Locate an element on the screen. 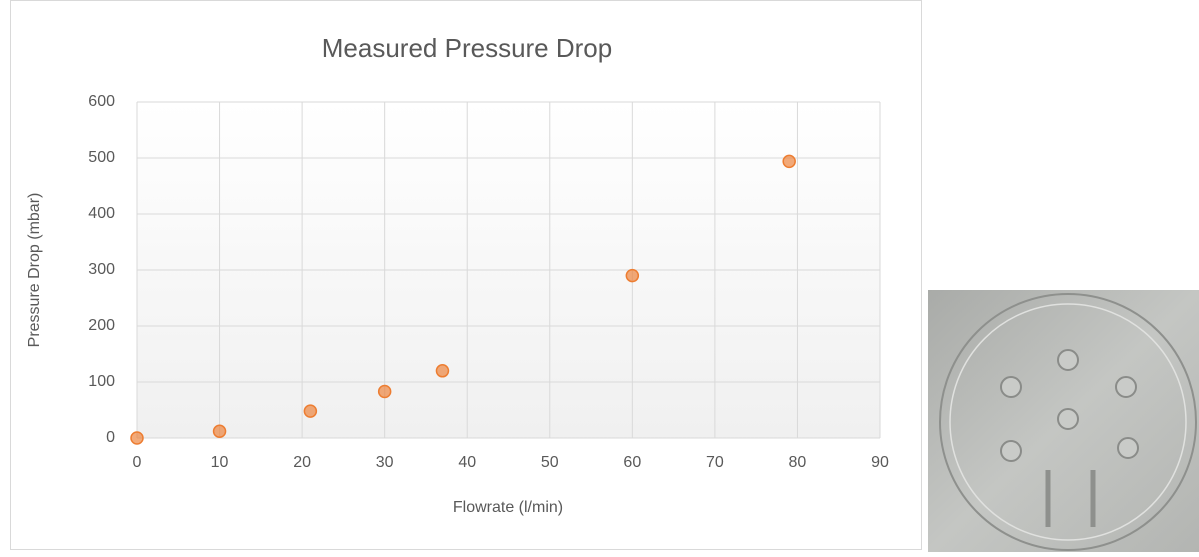  x-tick-label: 0 is located at coordinates (137, 462).